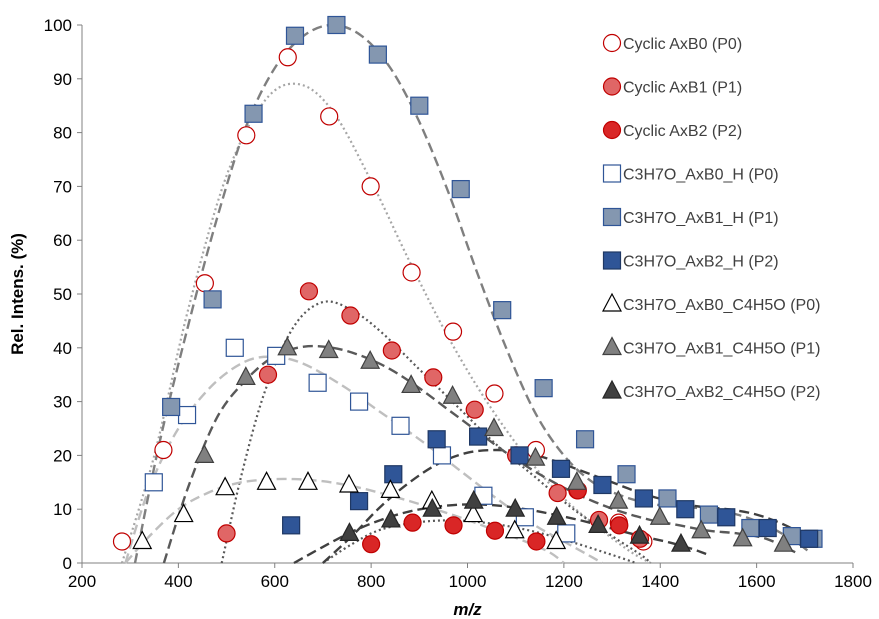 The image size is (879, 619). What do you see at coordinates (721, 305) in the screenshot?
I see `legend-label: C3H7O_AxB0_C4H5O (P0)` at bounding box center [721, 305].